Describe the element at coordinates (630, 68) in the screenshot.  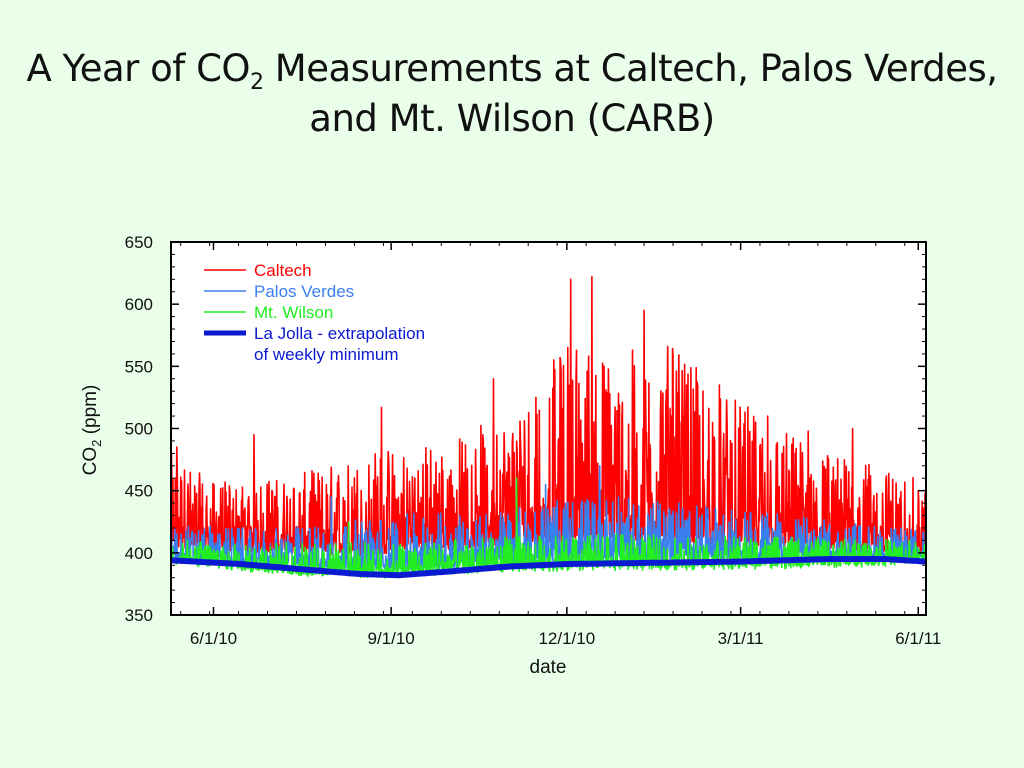
I see `title-part2: Measurements at Caltech, Palos Verdes,` at that location.